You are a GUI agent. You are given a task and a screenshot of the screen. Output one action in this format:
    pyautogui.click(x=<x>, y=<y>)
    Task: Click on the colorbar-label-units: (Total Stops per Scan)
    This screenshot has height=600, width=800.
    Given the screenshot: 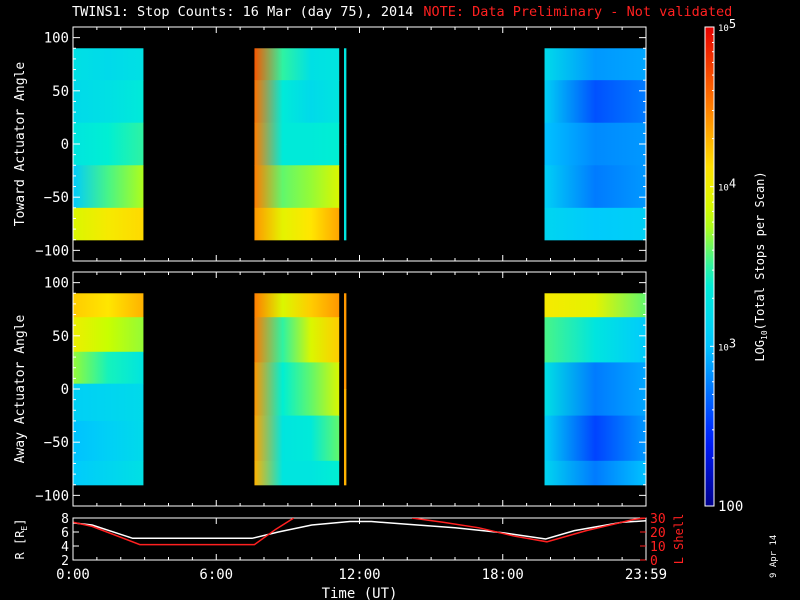 What is the action you would take?
    pyautogui.click(x=760, y=250)
    